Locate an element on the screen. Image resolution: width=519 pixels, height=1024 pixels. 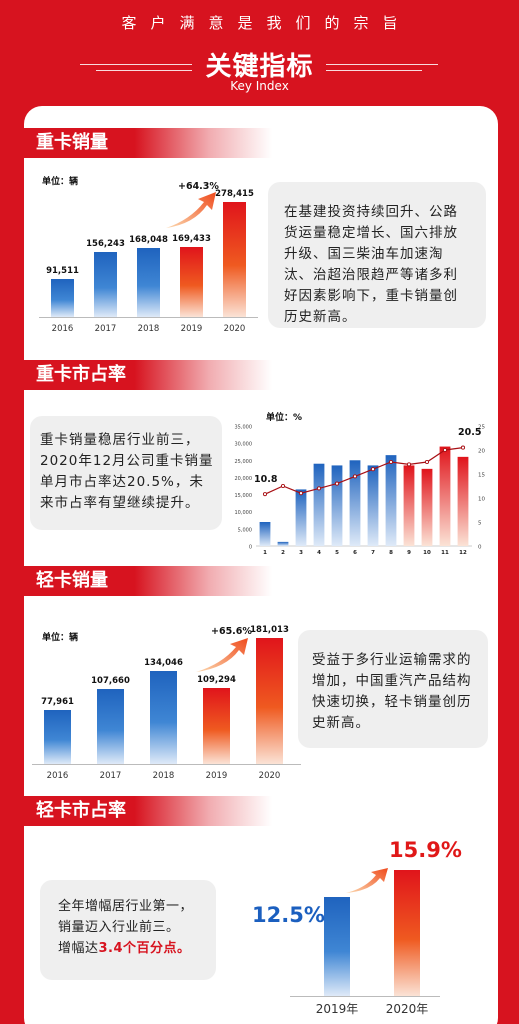
title-left-line is located at coordinates (136, 64).